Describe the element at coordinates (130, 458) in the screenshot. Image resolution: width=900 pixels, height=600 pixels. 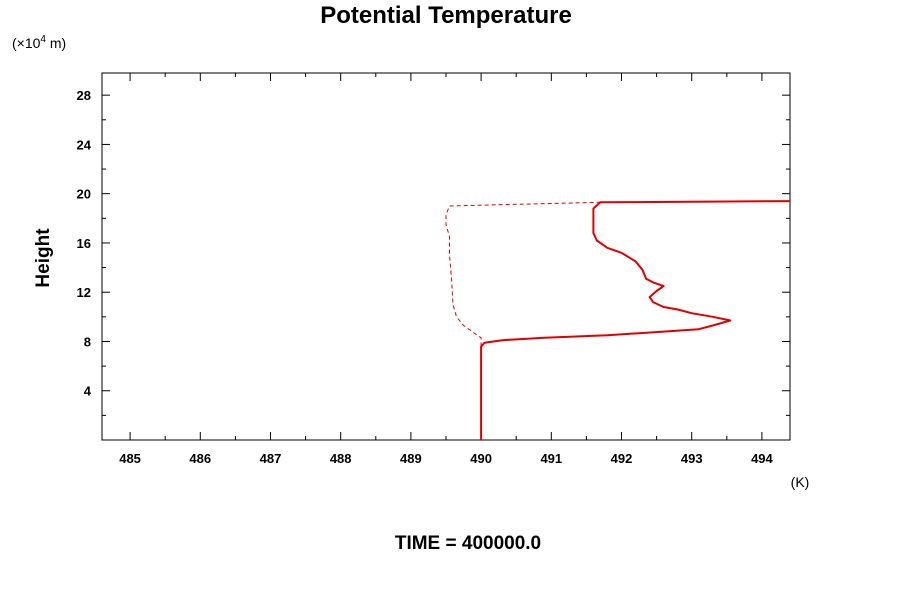
I see `x-tick-label: 485` at that location.